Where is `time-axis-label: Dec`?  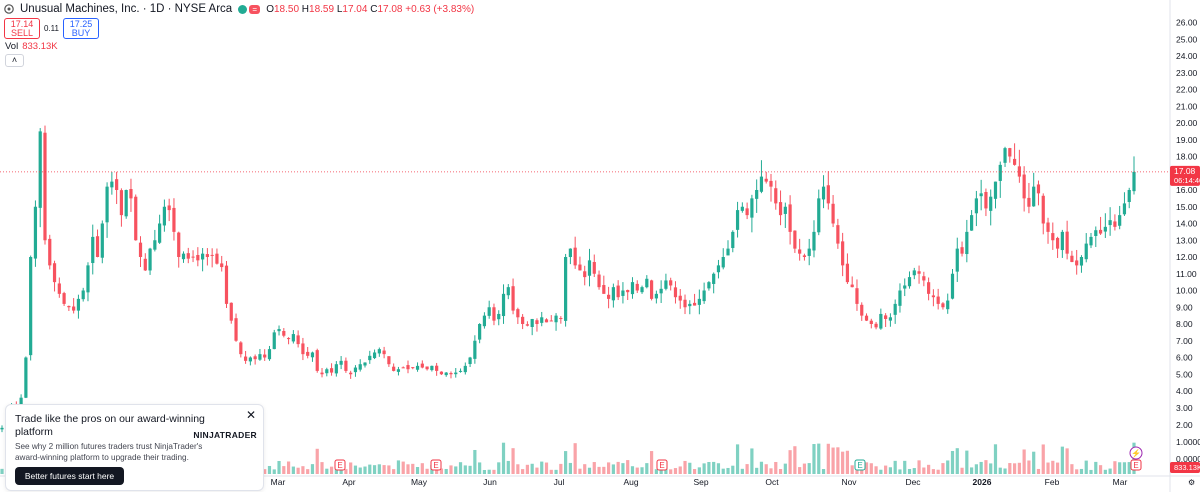 time-axis-label: Dec is located at coordinates (913, 482).